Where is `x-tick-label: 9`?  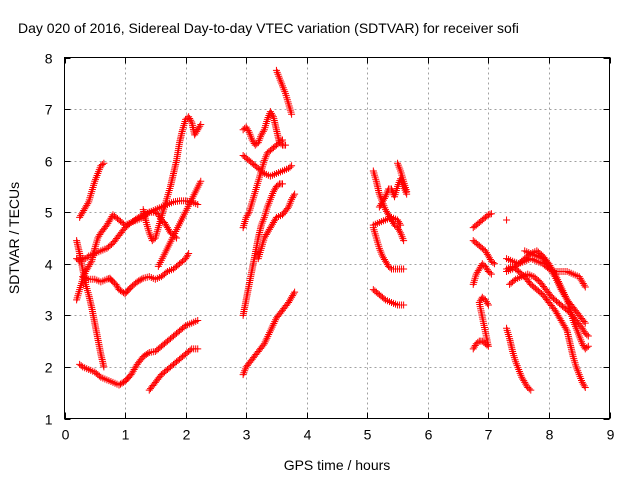
x-tick-label: 9 is located at coordinates (611, 435).